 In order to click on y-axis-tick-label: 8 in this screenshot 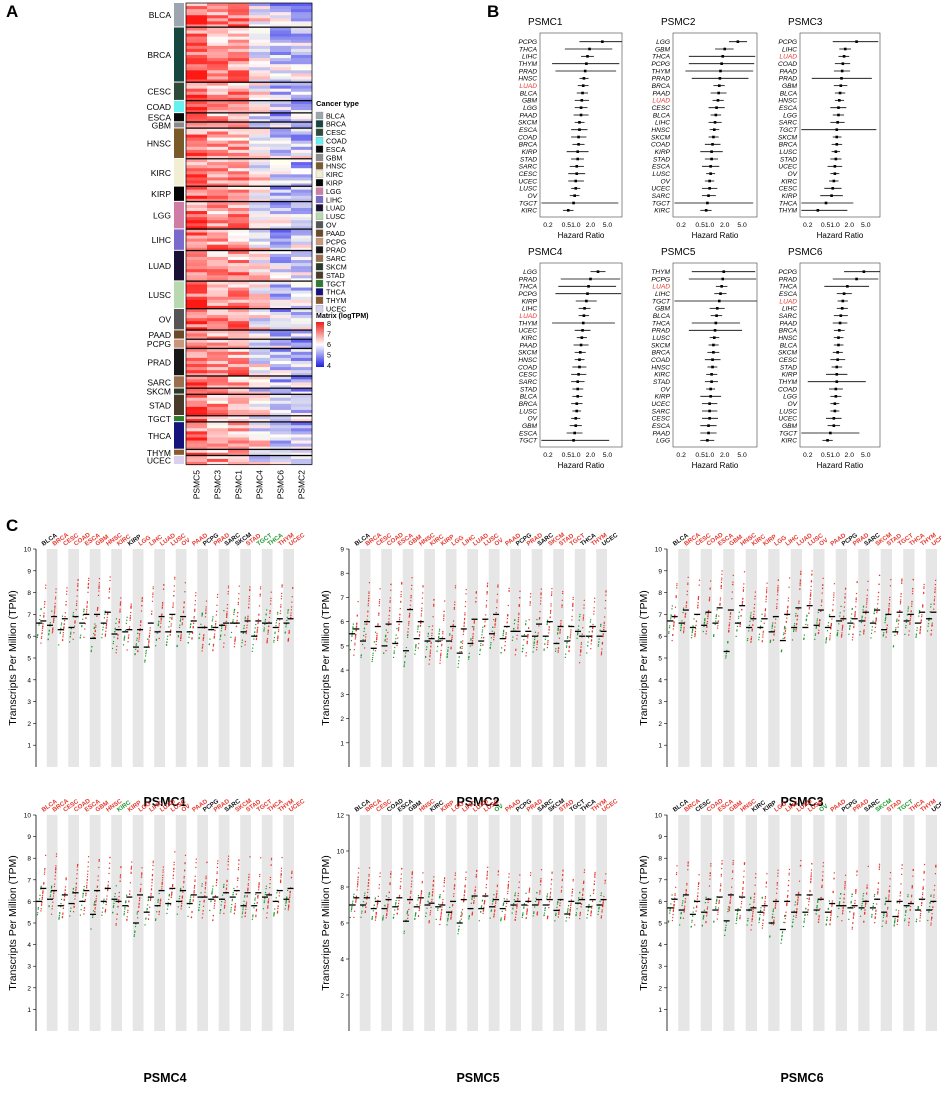, I will do `click(660, 593)`.